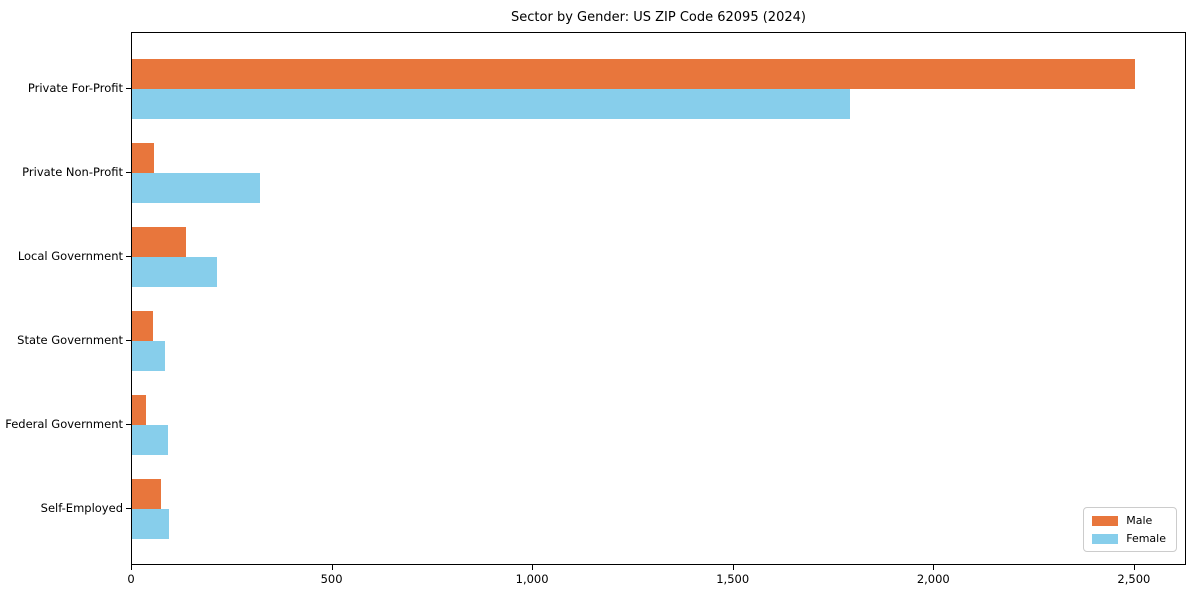 The width and height of the screenshot is (1200, 600). Describe the element at coordinates (1130, 529) in the screenshot. I see `legend: Male Female` at that location.